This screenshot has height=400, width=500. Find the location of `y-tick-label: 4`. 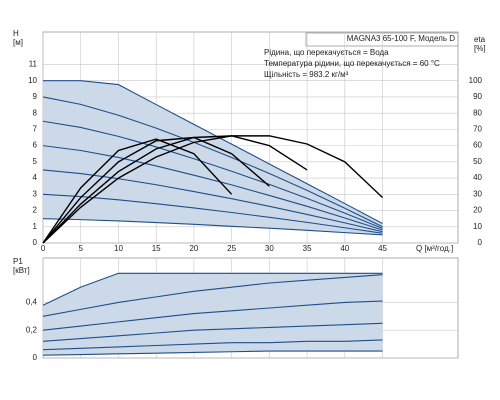

y-tick-label: 4 is located at coordinates (35, 177).